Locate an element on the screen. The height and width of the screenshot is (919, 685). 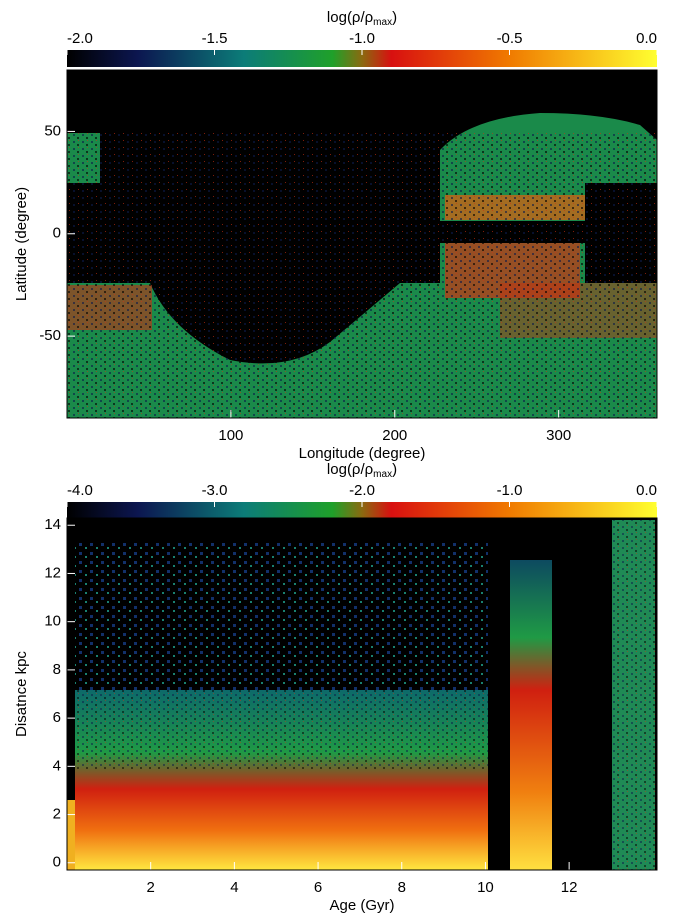
y-tick-label: 8 is located at coordinates (57, 669).